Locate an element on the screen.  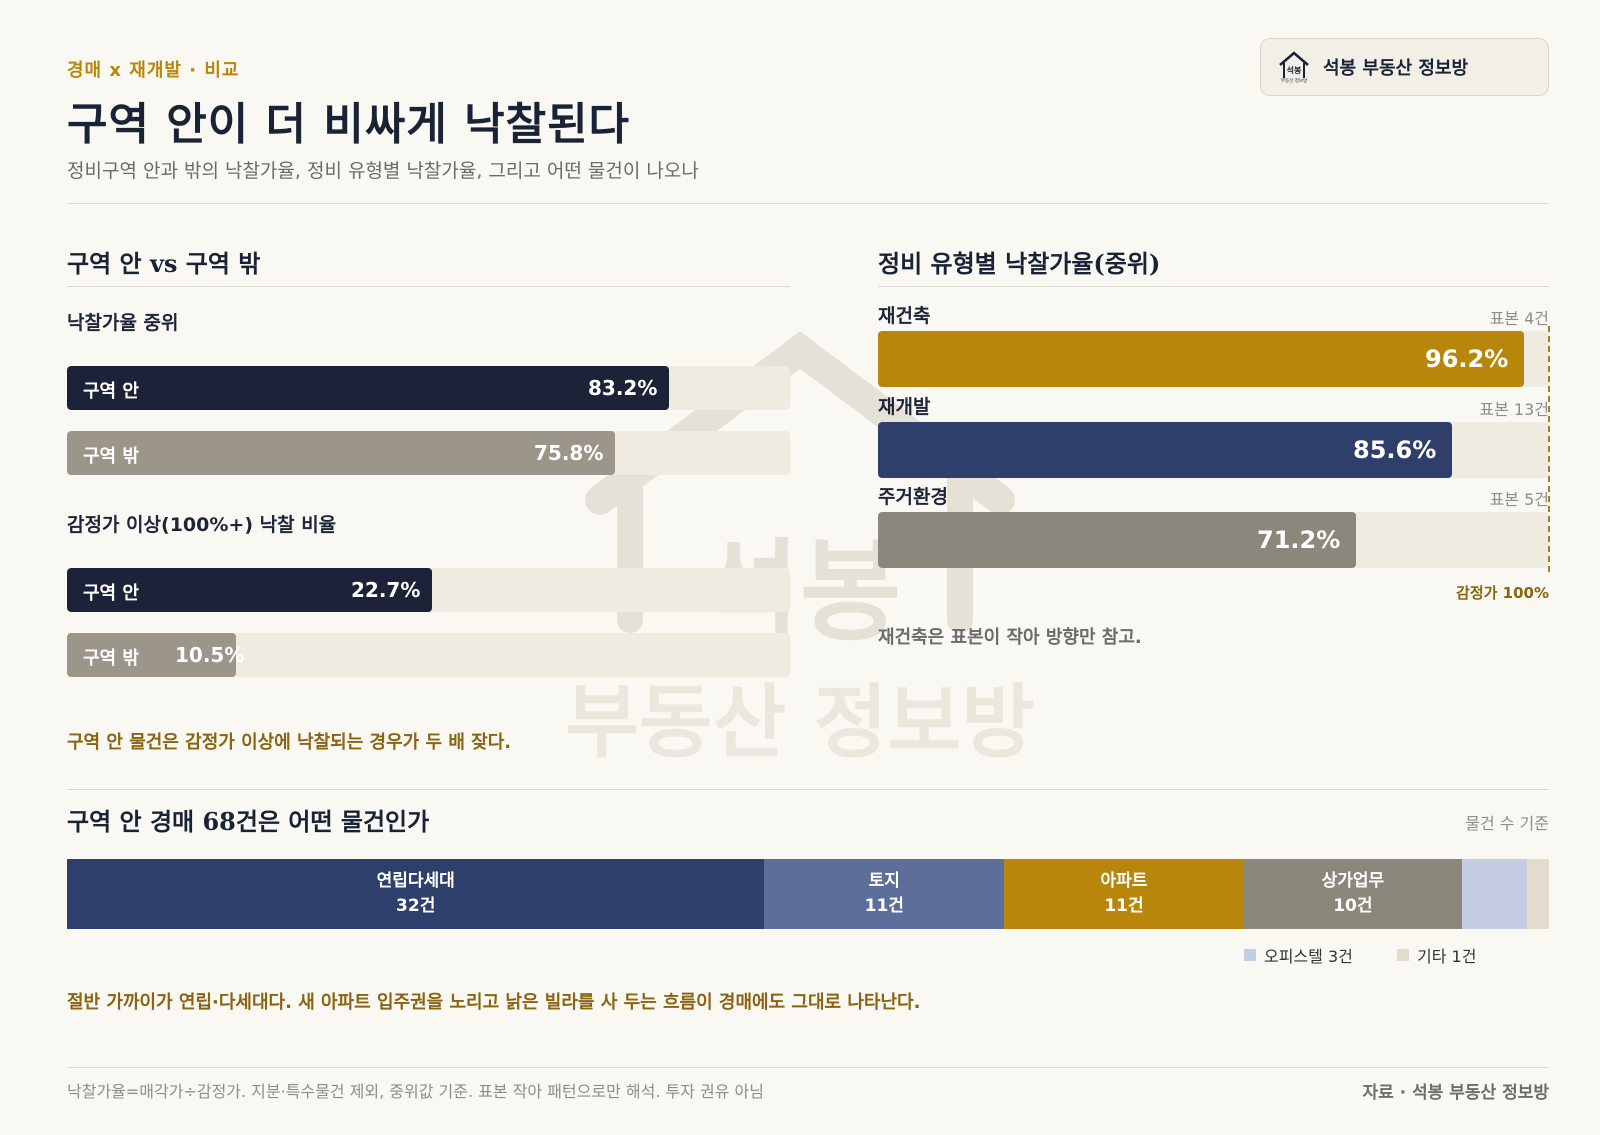
right-section-divider is located at coordinates (1213, 286).